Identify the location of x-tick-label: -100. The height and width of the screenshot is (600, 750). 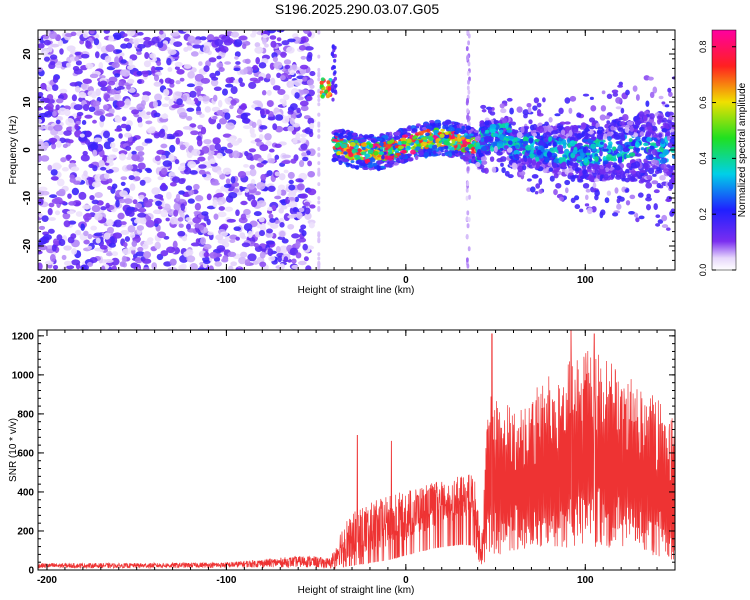
(226, 280).